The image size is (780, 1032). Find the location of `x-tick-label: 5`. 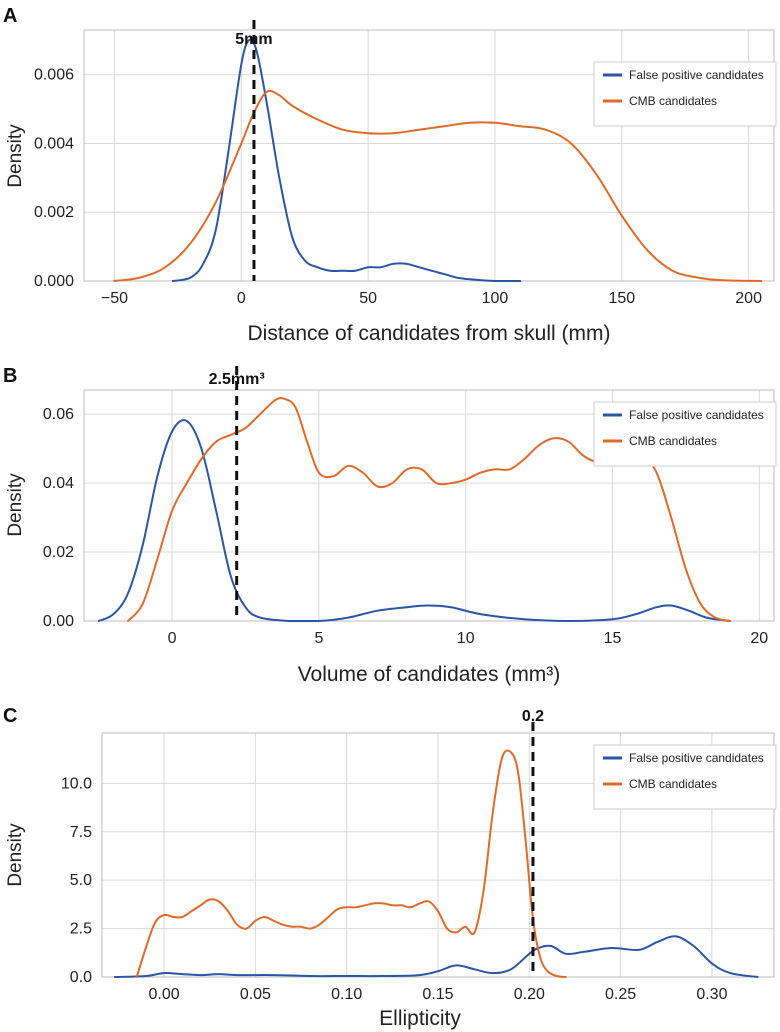

x-tick-label: 5 is located at coordinates (318, 638).